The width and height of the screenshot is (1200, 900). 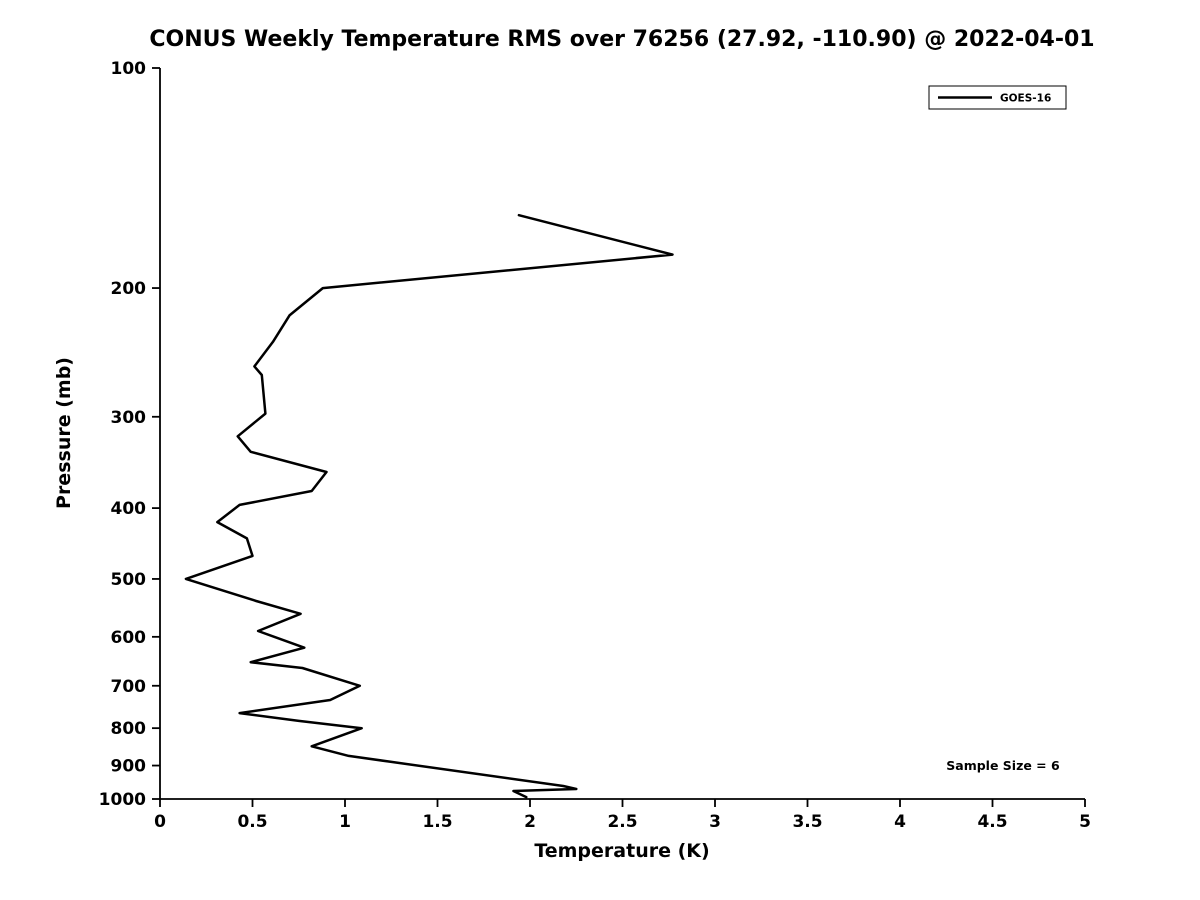 I want to click on legend-box: GOES-16, so click(x=997, y=97).